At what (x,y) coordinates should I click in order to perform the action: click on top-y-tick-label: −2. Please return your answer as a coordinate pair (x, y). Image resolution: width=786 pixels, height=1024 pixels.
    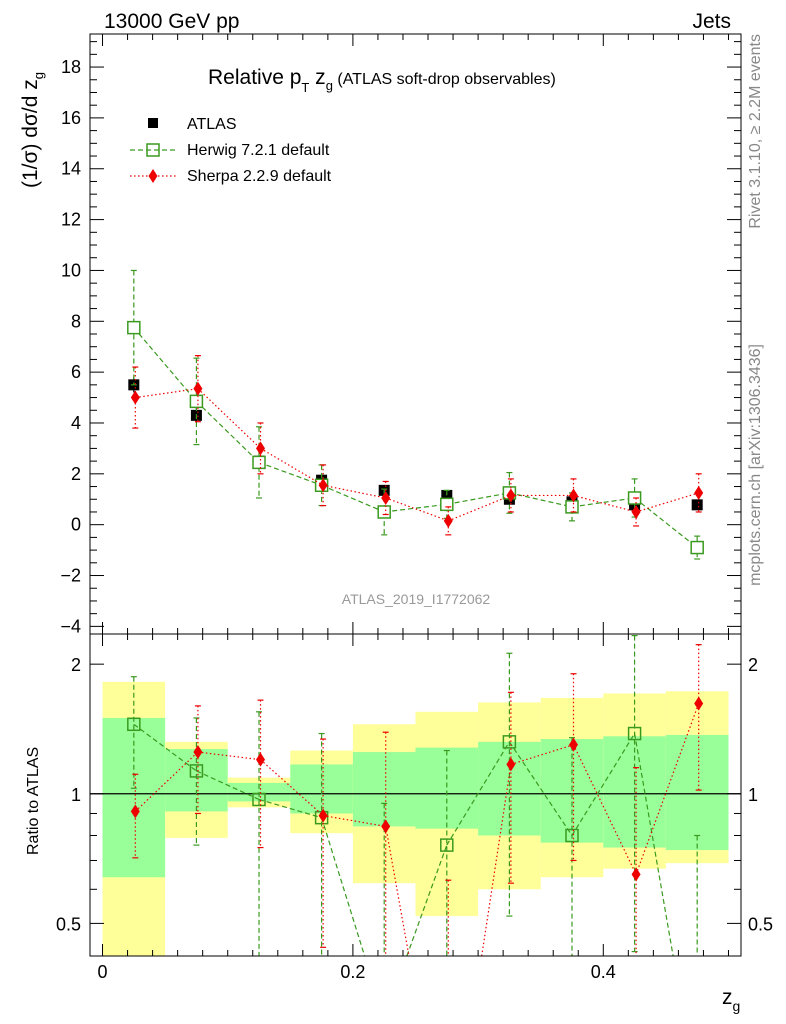
    Looking at the image, I should click on (70, 576).